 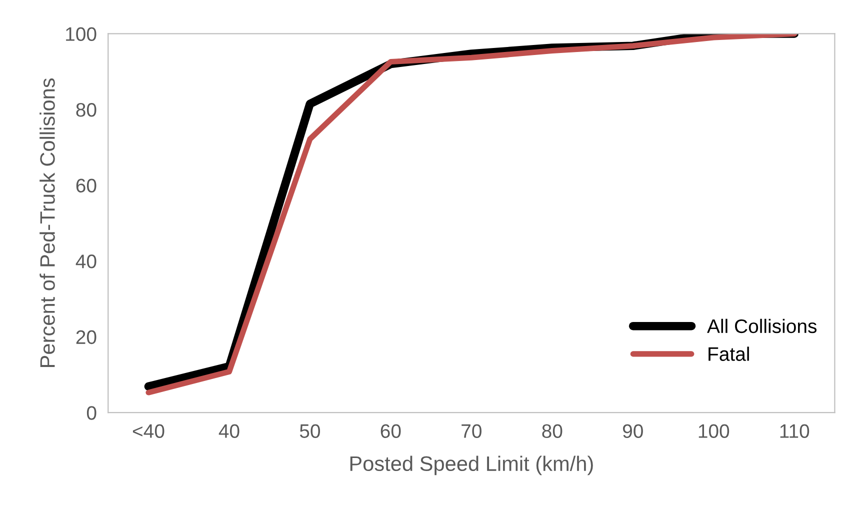 What do you see at coordinates (310, 431) in the screenshot?
I see `x-tick-label: 50` at bounding box center [310, 431].